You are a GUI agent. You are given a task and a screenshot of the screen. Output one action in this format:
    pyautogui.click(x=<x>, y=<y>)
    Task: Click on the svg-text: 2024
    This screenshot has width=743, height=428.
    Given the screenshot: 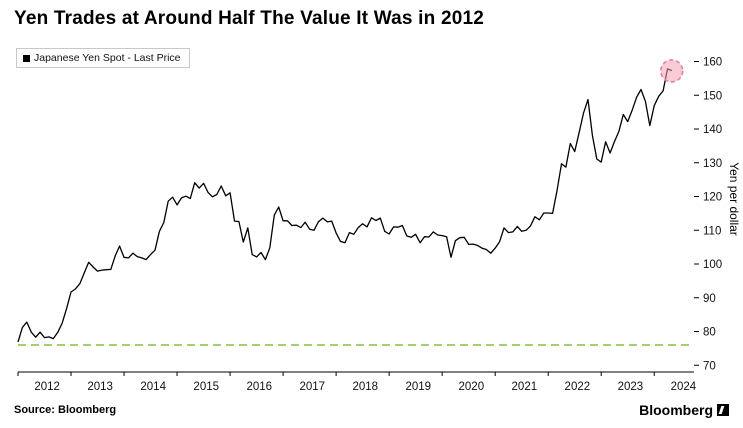 What is the action you would take?
    pyautogui.click(x=684, y=387)
    